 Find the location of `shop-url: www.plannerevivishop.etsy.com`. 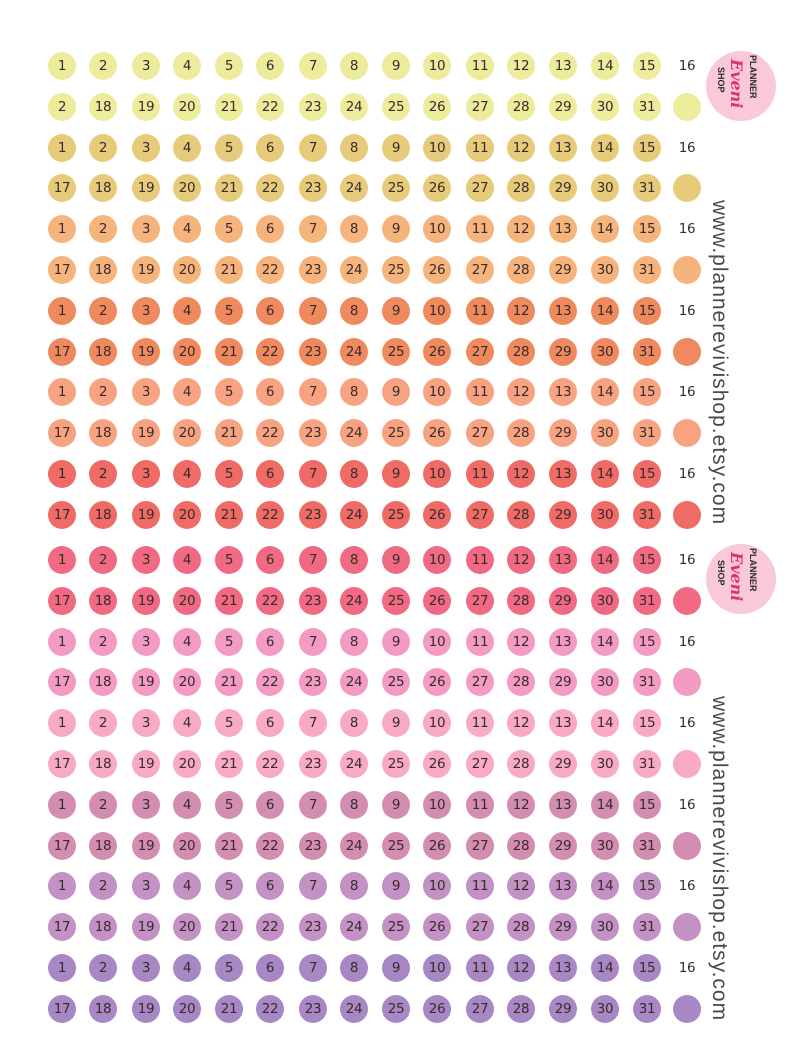

shop-url: www.plannerevivishop.etsy.com is located at coordinates (719, 859).